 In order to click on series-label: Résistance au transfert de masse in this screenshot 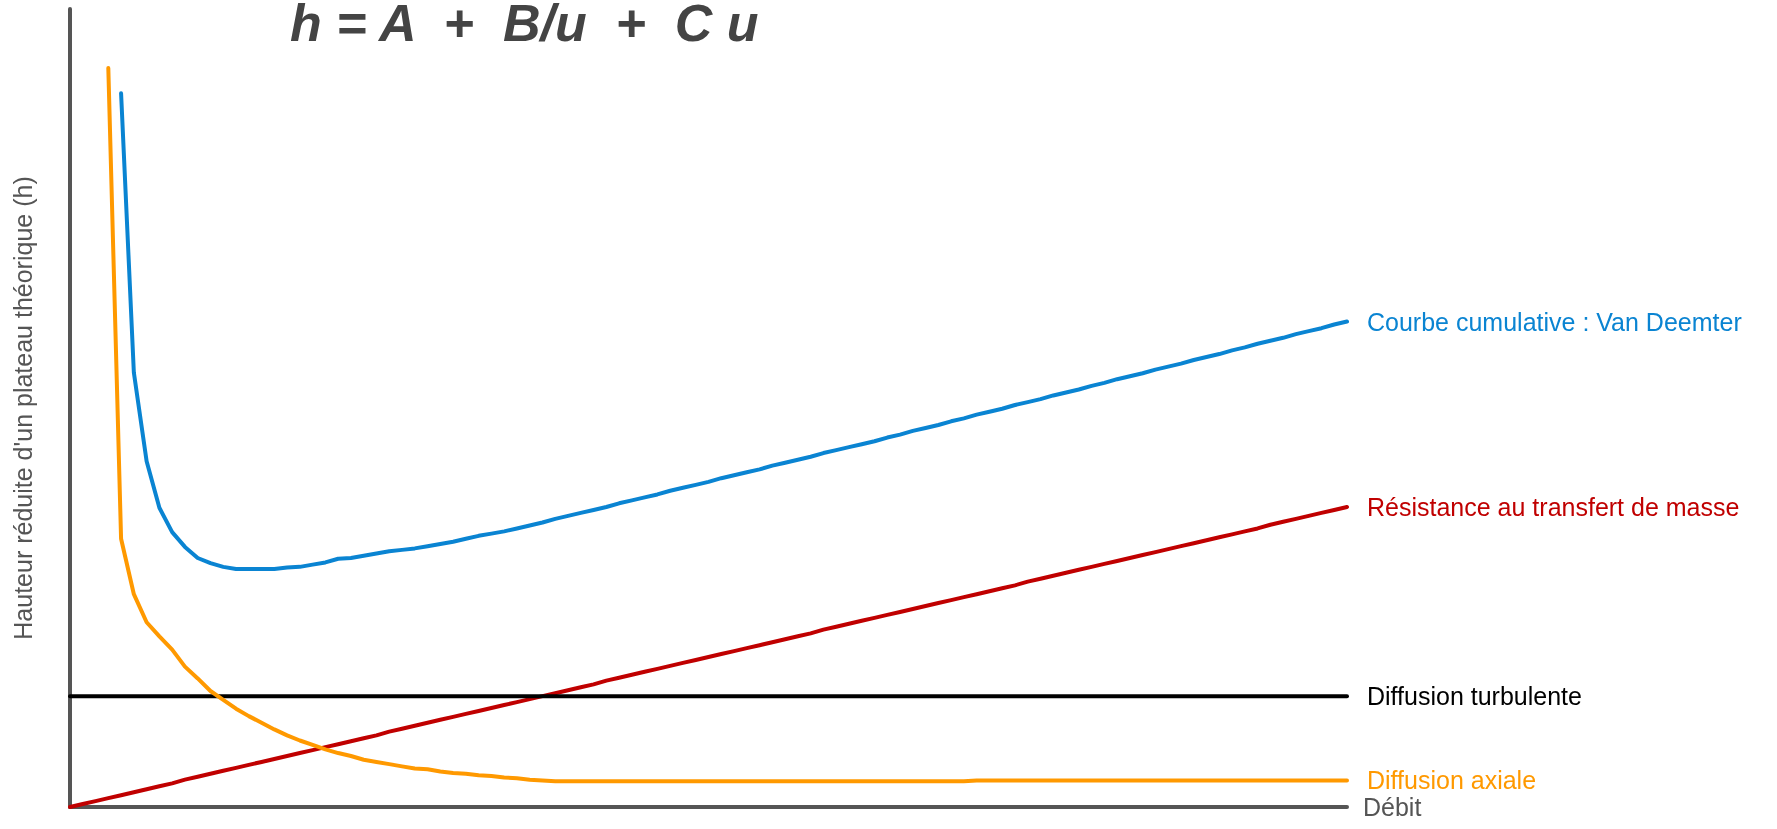, I will do `click(1553, 507)`.